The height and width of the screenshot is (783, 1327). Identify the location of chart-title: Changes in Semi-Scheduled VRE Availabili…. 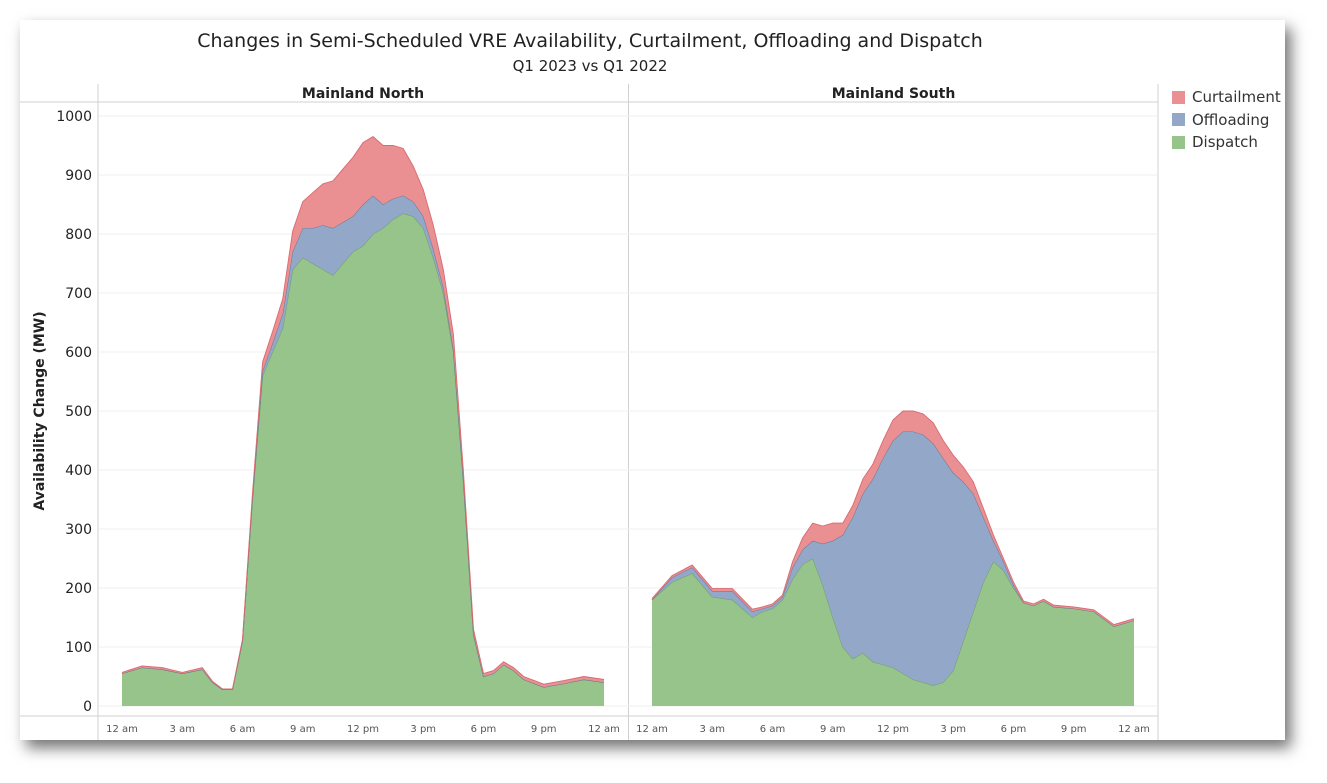
(590, 41).